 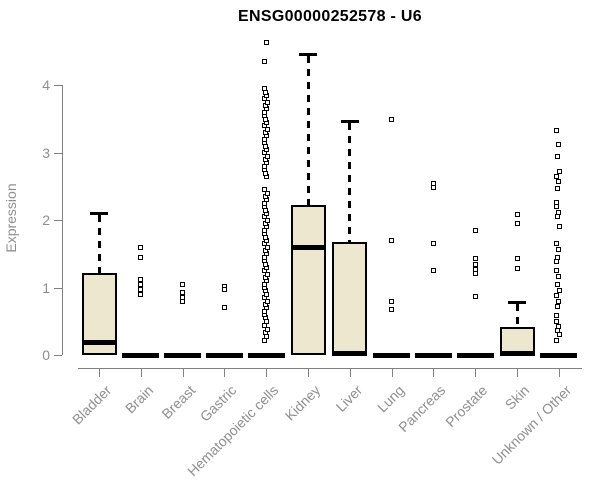 I want to click on upper-whisker-skin, so click(x=517, y=316).